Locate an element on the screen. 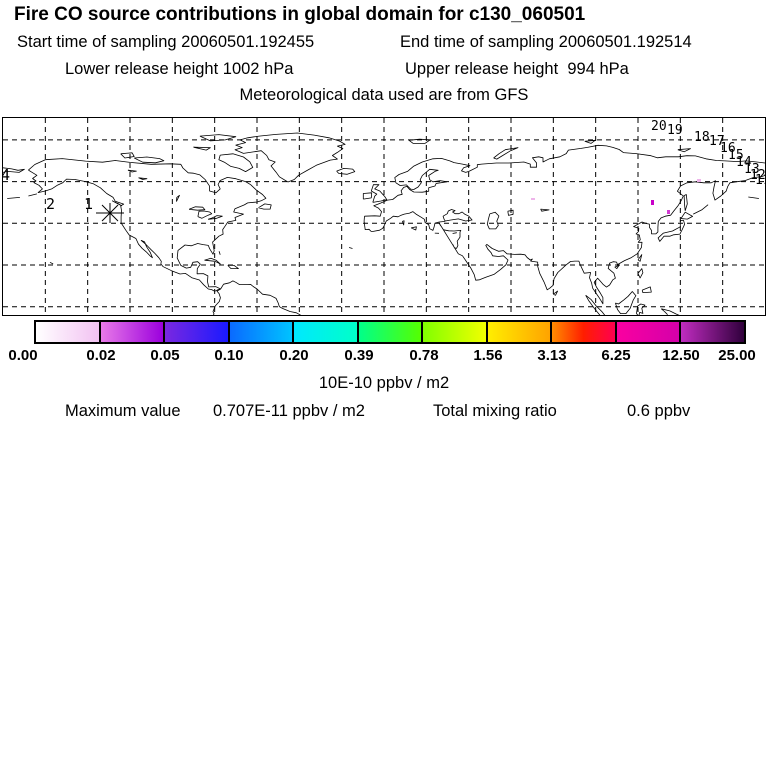 Image resolution: width=768 pixels, height=768 pixels. trajectory-hour-label: 13 is located at coordinates (752, 169).